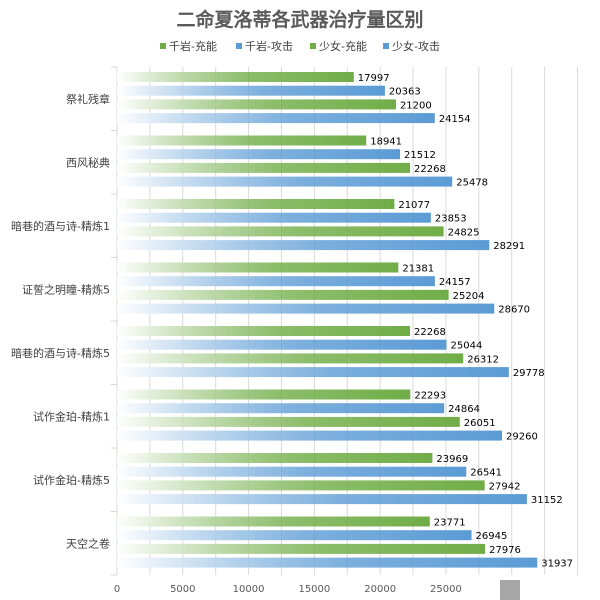  Describe the element at coordinates (510, 590) in the screenshot. I see `watermark-box` at that location.